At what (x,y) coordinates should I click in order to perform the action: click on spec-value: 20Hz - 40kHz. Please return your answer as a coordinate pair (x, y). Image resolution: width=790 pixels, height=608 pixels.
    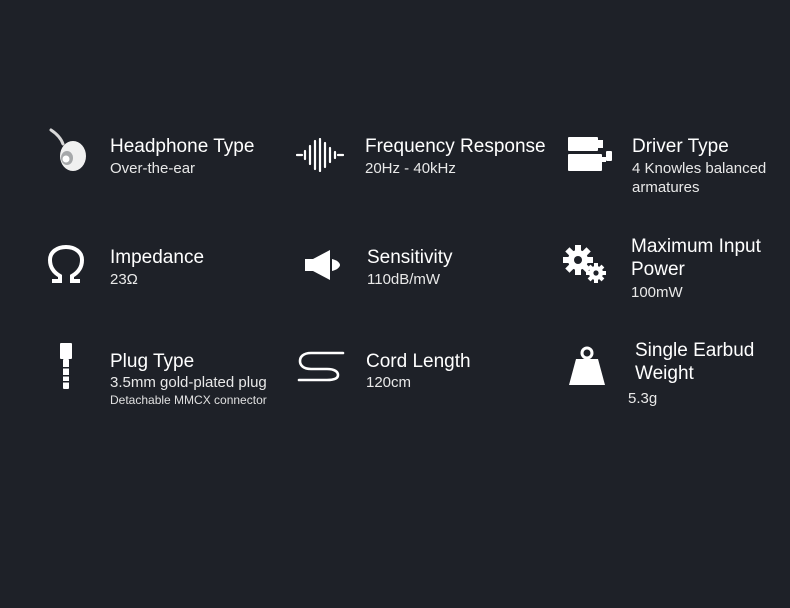
    Looking at the image, I should click on (410, 168).